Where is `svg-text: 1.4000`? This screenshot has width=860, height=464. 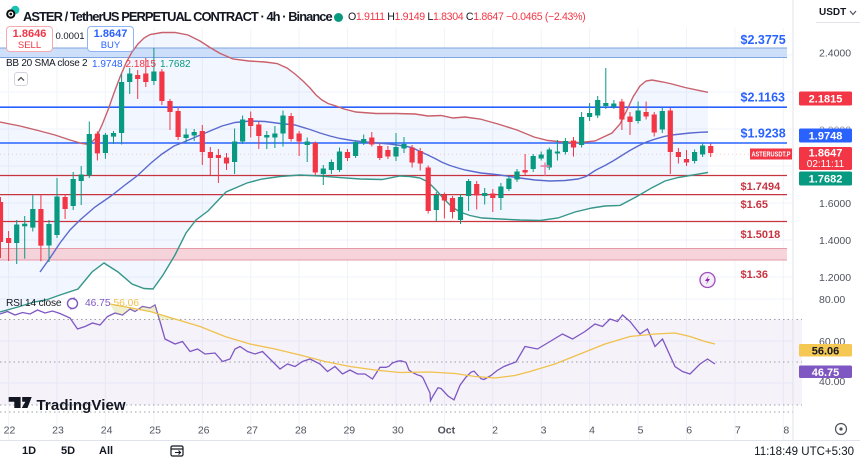
svg-text: 1.4000 is located at coordinates (835, 241).